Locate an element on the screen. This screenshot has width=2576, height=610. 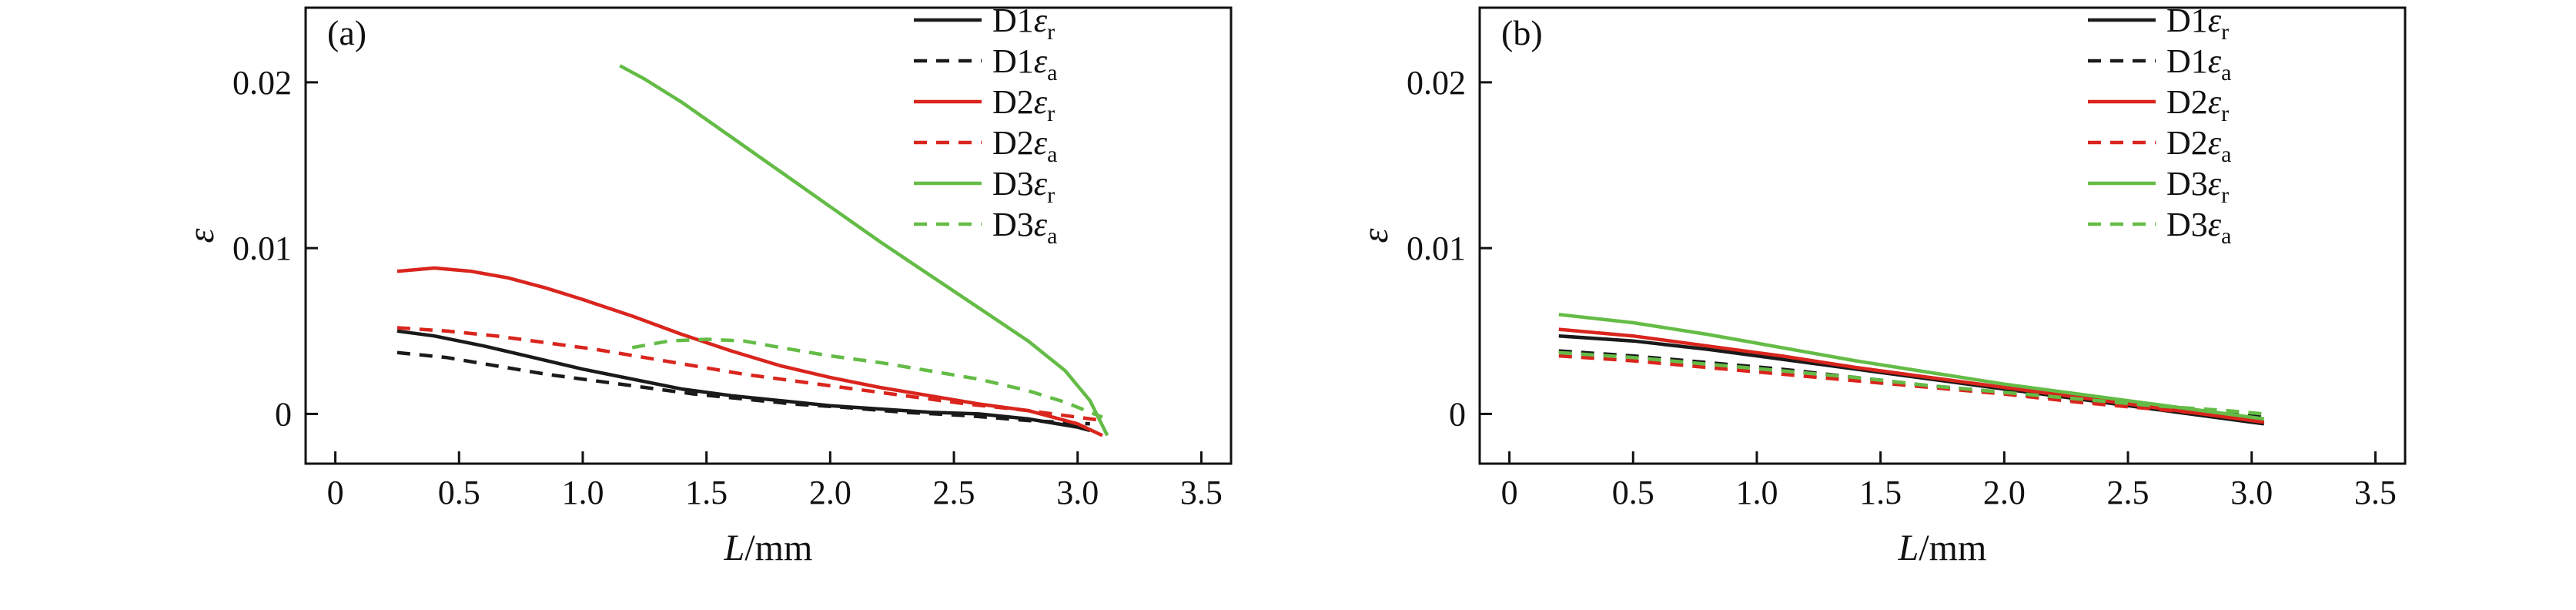
panel-label: (a) is located at coordinates (347, 33).